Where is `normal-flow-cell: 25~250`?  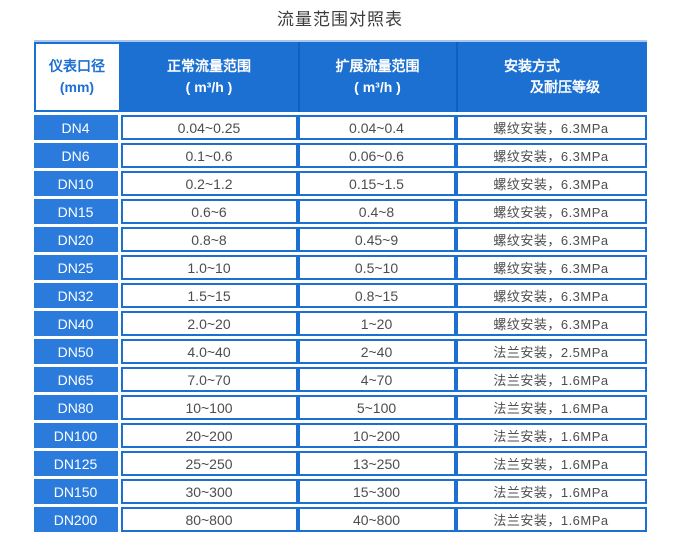
normal-flow-cell: 25~250 is located at coordinates (209, 463).